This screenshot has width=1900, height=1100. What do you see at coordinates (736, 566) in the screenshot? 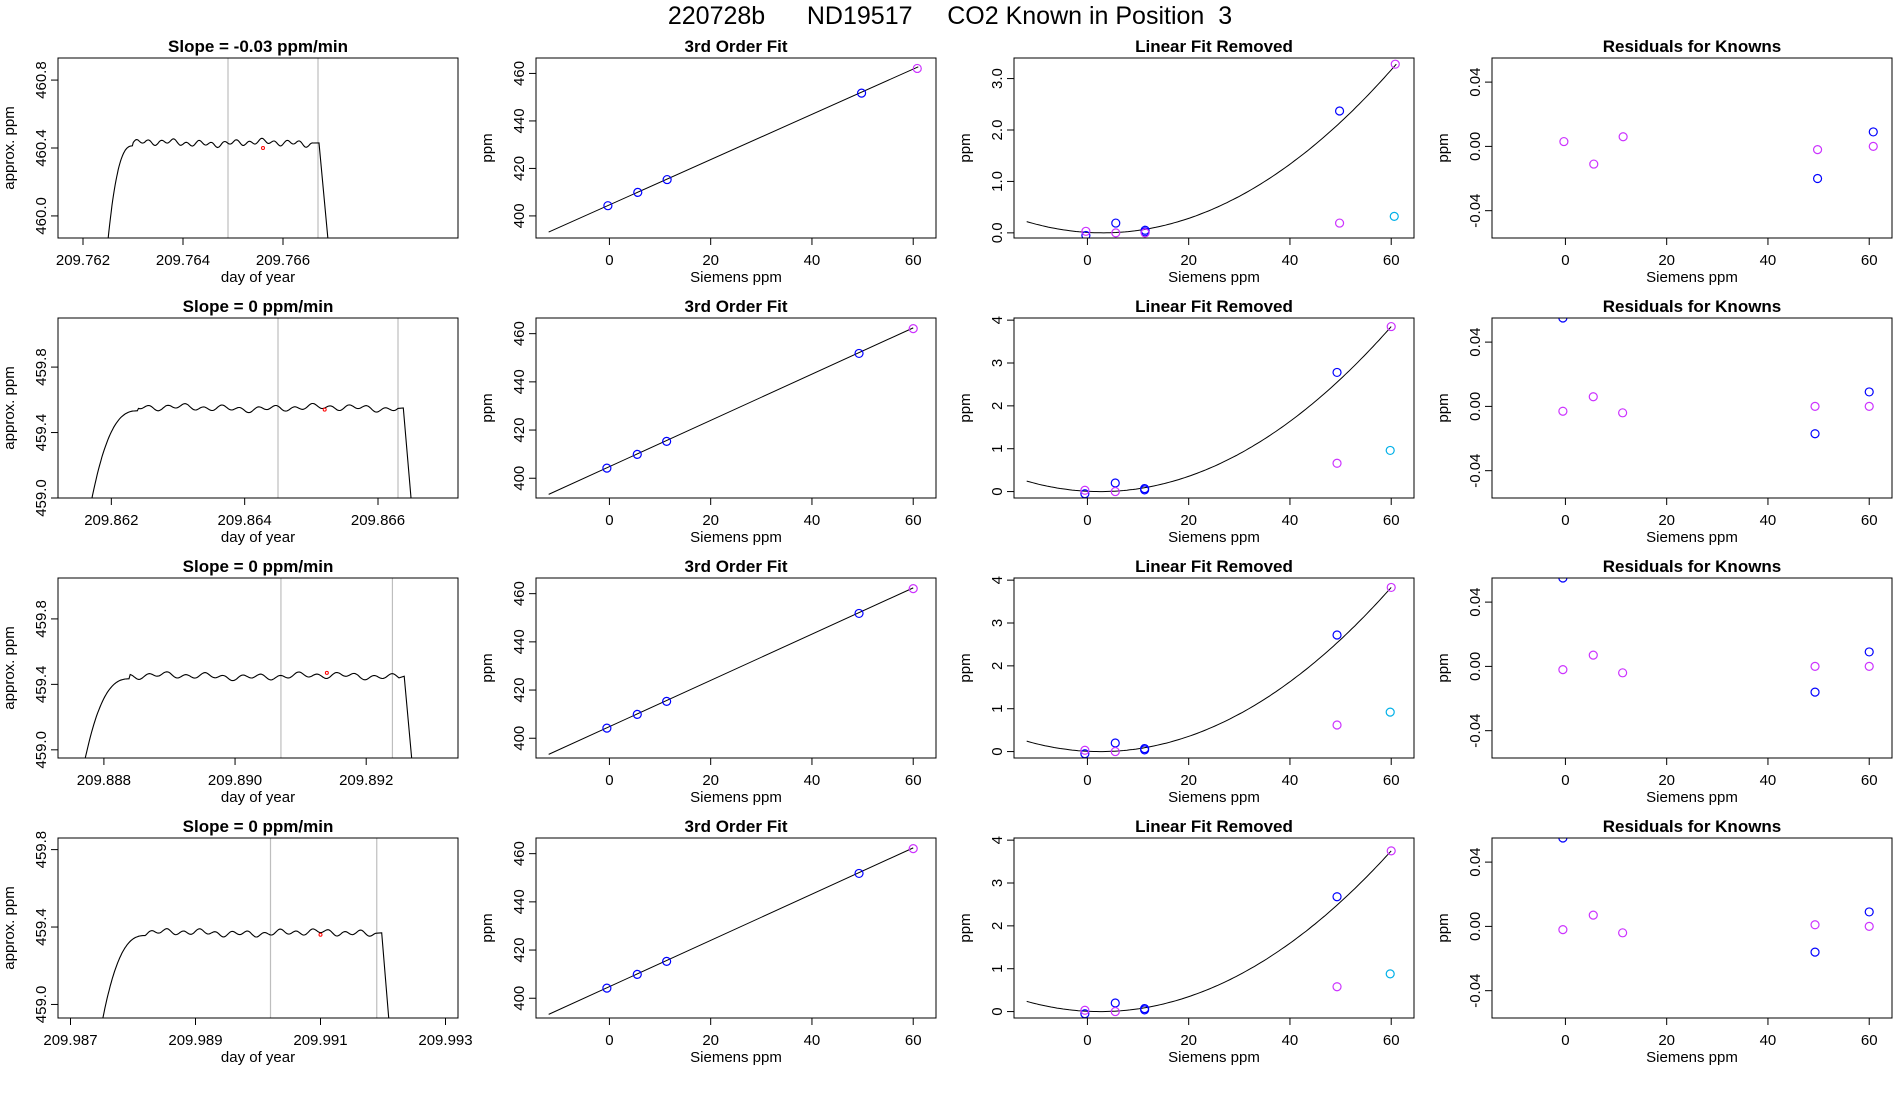
I see `chart-title: 3rd Order Fit` at bounding box center [736, 566].